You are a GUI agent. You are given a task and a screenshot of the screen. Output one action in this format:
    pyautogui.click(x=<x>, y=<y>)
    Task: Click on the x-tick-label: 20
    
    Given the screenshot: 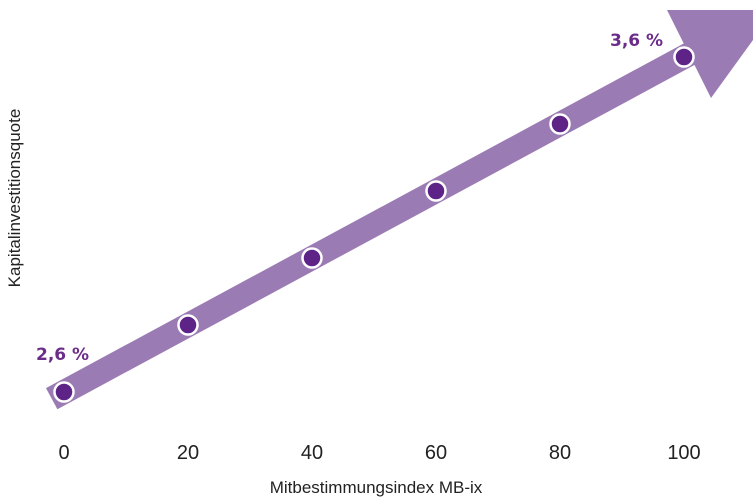 What is the action you would take?
    pyautogui.click(x=188, y=453)
    